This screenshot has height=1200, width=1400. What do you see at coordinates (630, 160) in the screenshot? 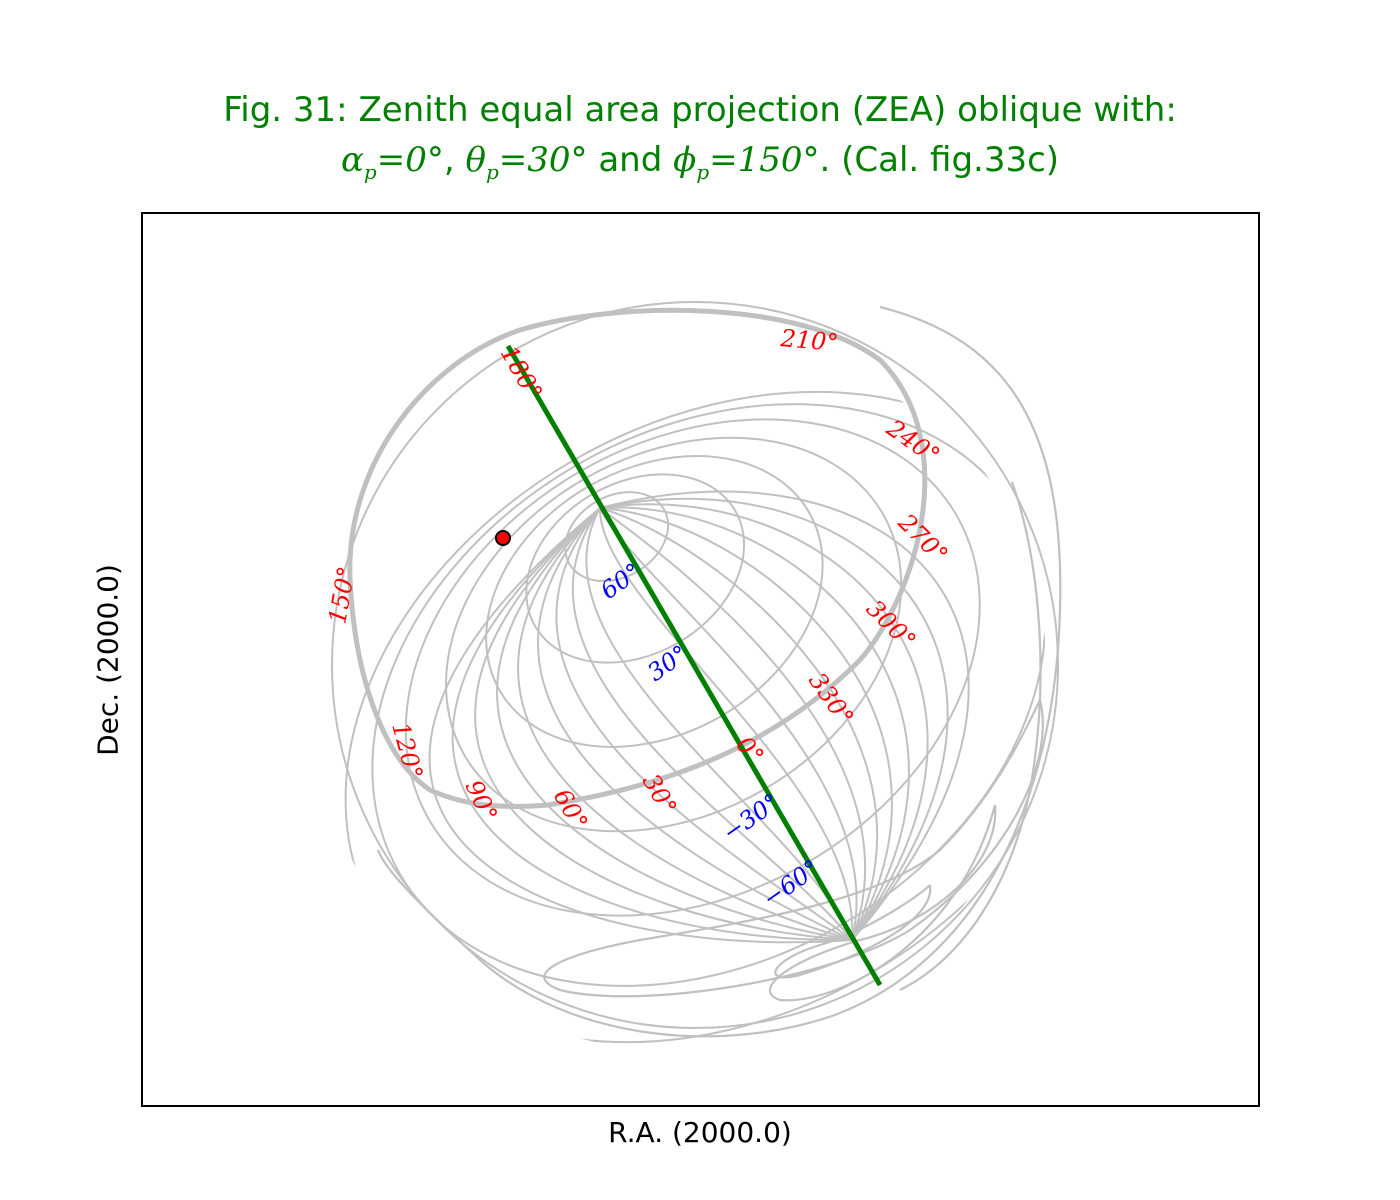
I see `title-and: and` at bounding box center [630, 160].